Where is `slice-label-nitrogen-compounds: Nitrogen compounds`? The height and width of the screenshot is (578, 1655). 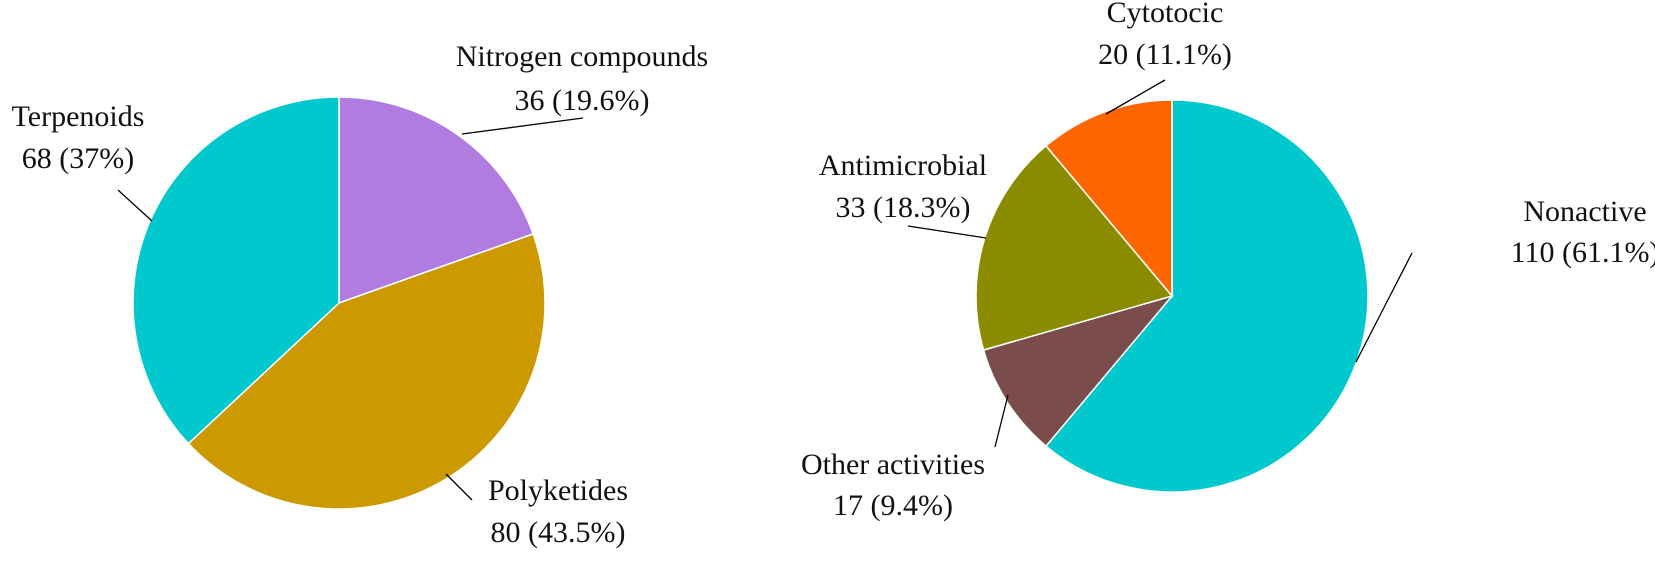
slice-label-nitrogen-compounds: Nitrogen compounds is located at coordinates (582, 56).